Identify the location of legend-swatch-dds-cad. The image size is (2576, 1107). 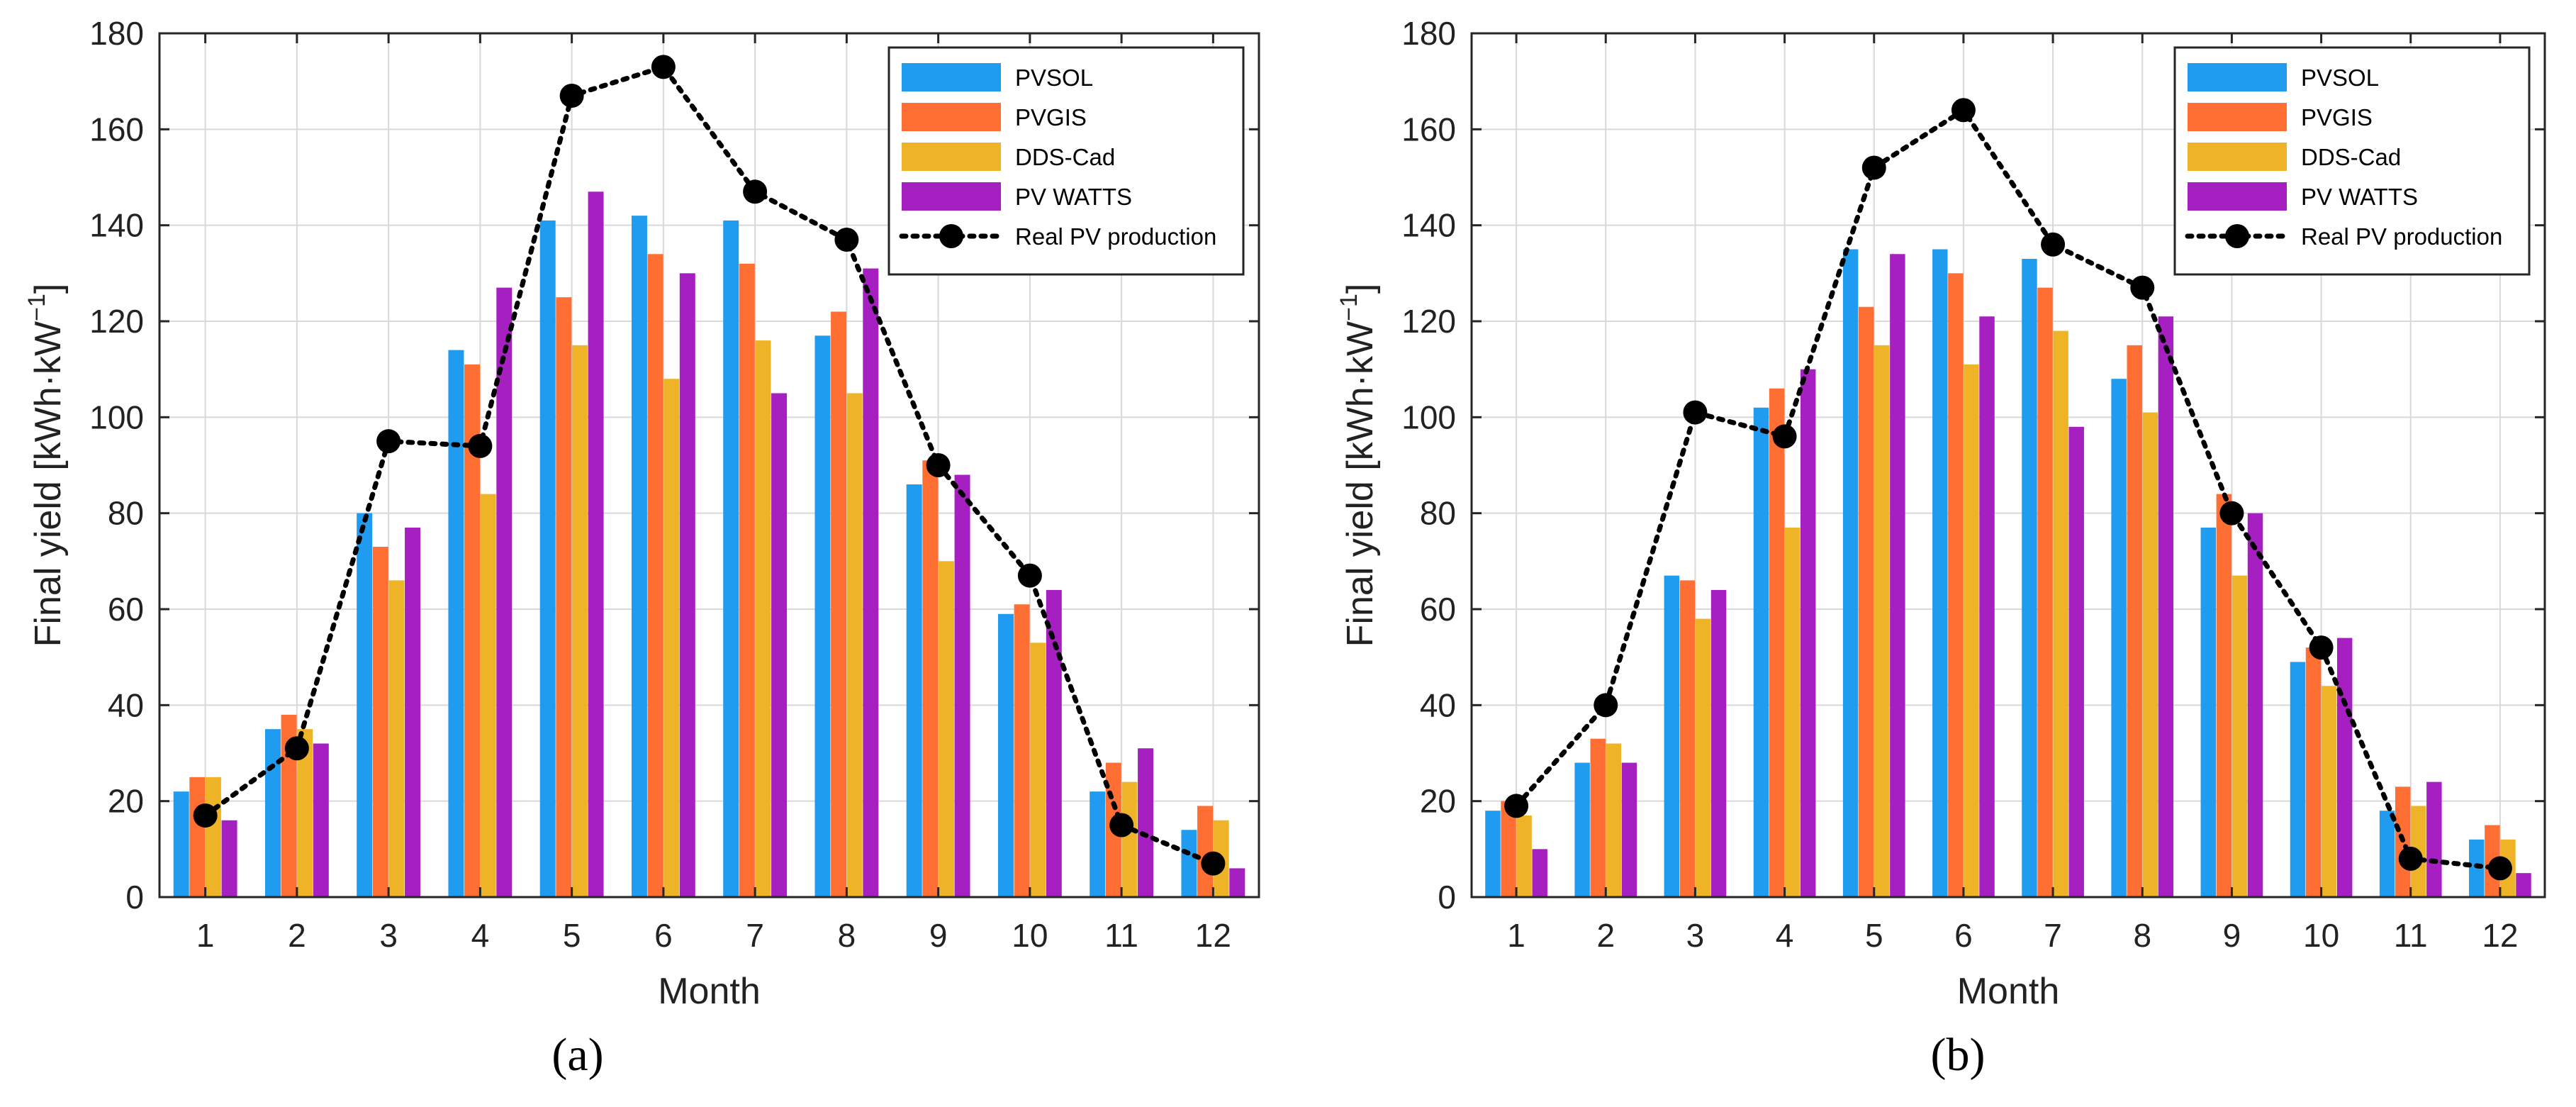
(951, 157).